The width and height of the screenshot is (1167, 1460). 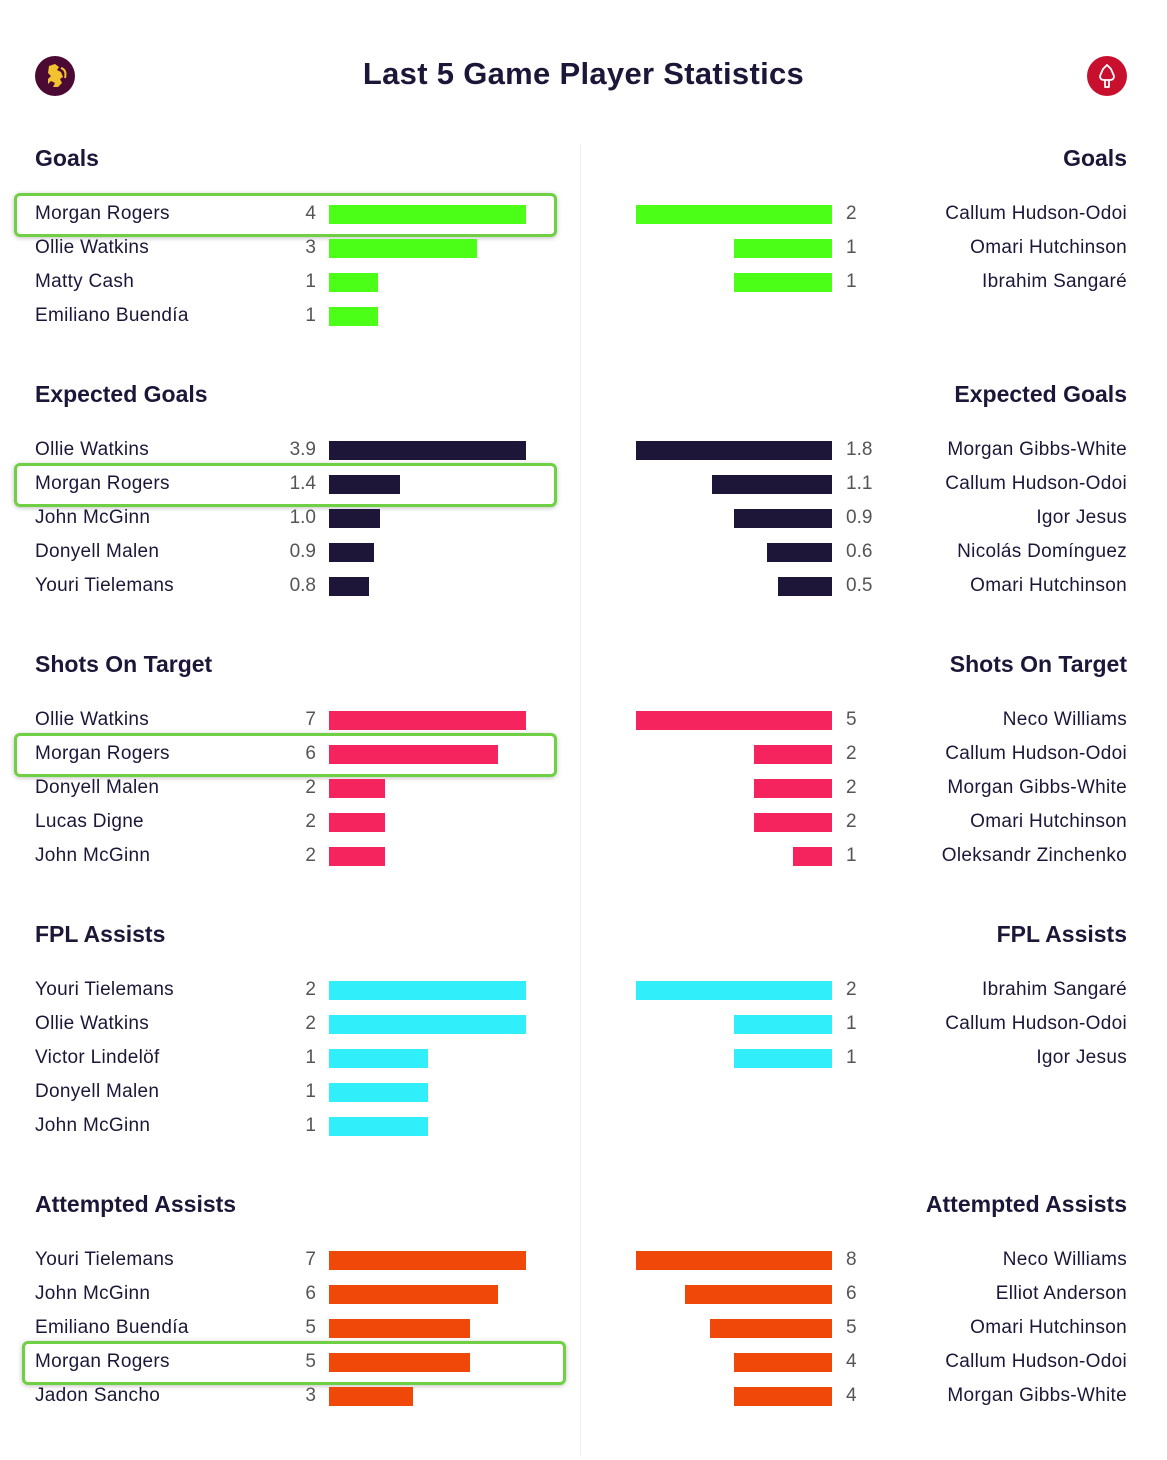 I want to click on player-row: Neco Williams 8, so click(x=873, y=1261).